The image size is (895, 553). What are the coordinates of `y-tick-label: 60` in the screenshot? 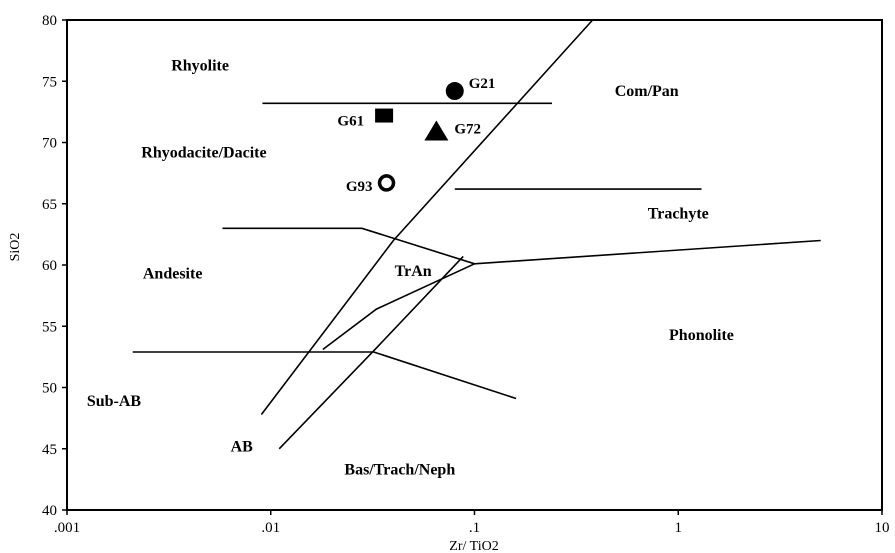 It's located at (49, 266).